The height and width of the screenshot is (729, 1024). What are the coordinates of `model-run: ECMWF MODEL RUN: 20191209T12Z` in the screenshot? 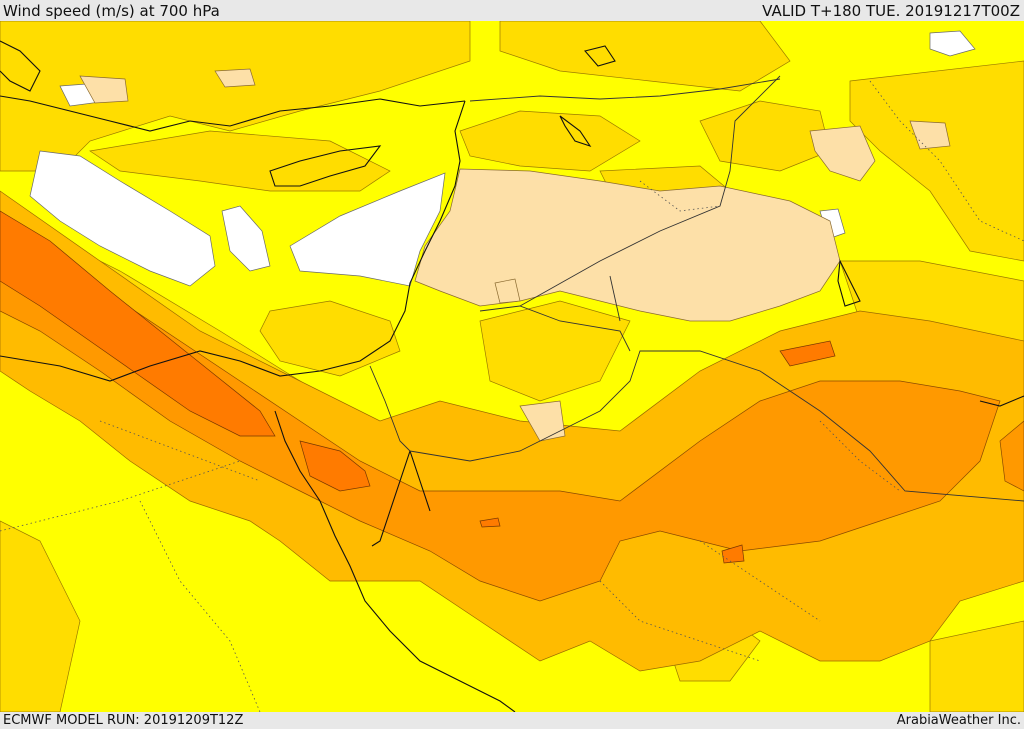 It's located at (123, 720).